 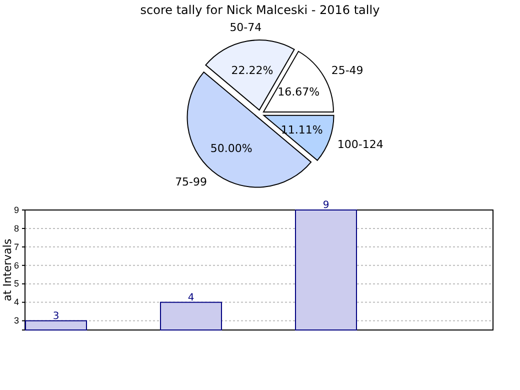 I want to click on data-label: 11.11%, so click(x=301, y=129).